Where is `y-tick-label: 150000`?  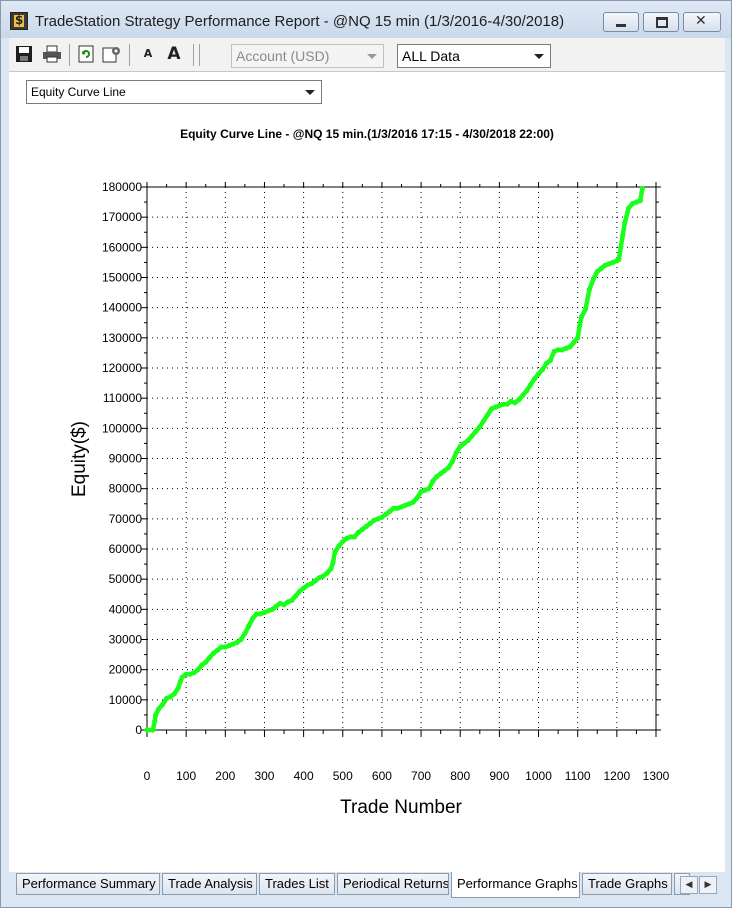
y-tick-label: 150000 is located at coordinates (122, 278).